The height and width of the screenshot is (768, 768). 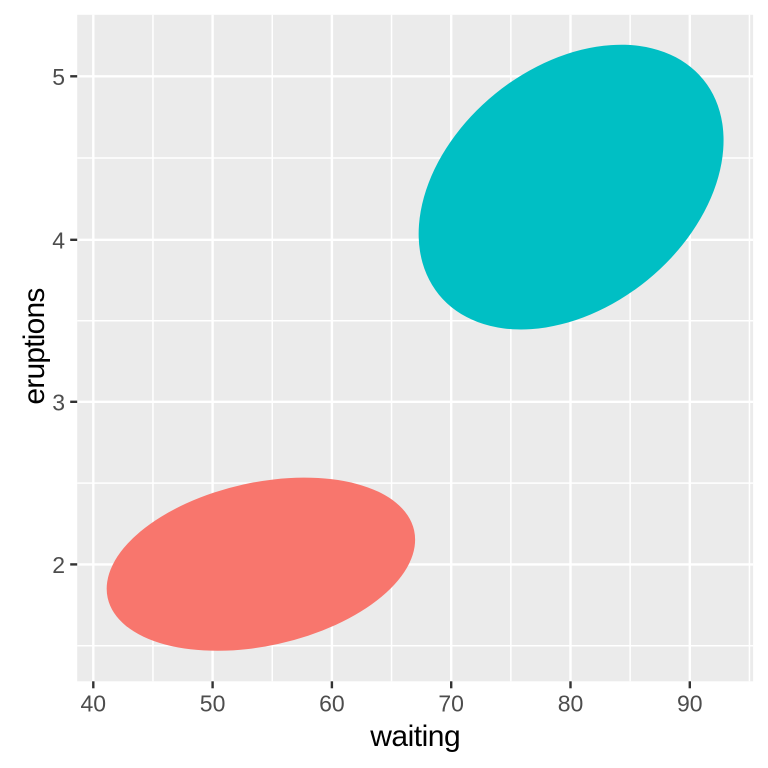 What do you see at coordinates (332, 704) in the screenshot?
I see `svg-text: 60` at bounding box center [332, 704].